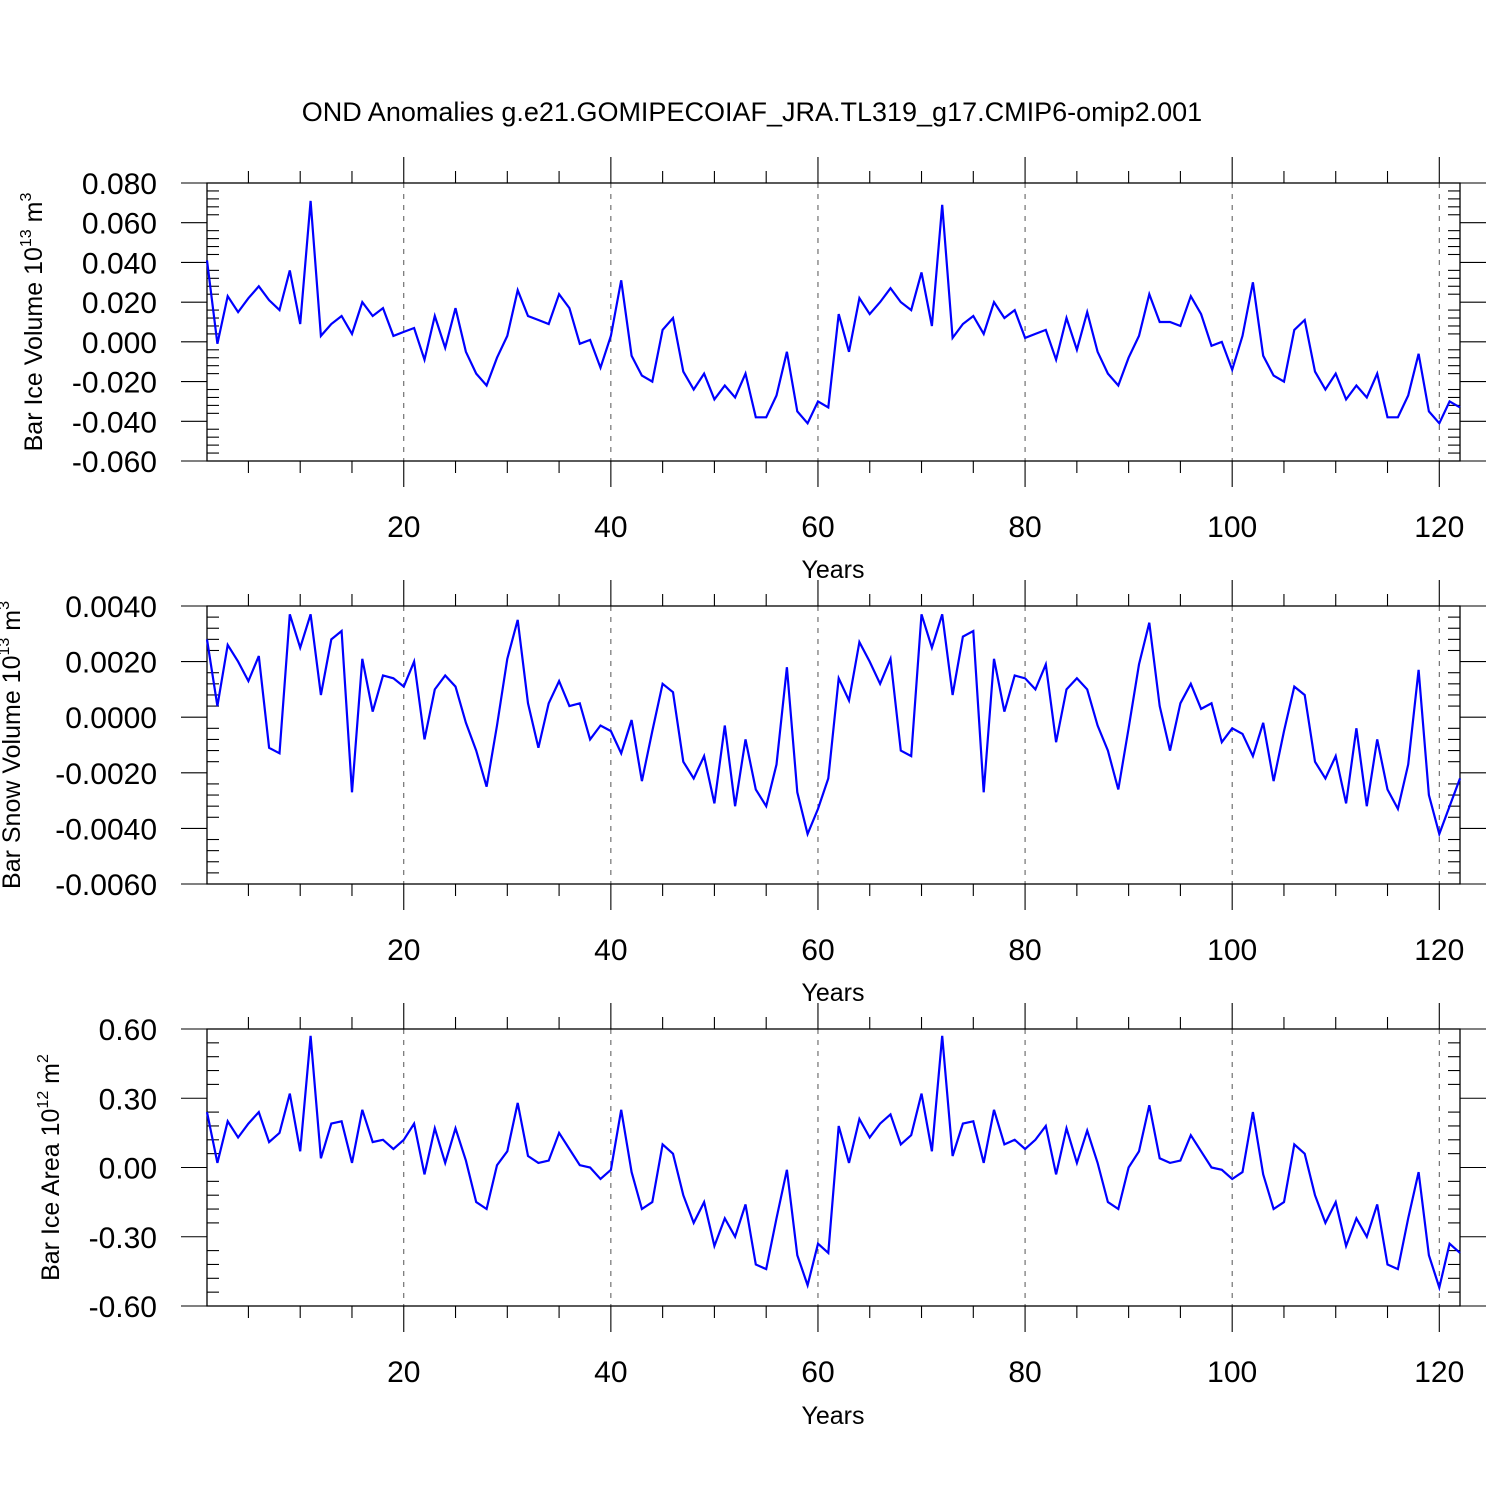  What do you see at coordinates (111, 718) in the screenshot?
I see `y-tick-label: 0.0000` at bounding box center [111, 718].